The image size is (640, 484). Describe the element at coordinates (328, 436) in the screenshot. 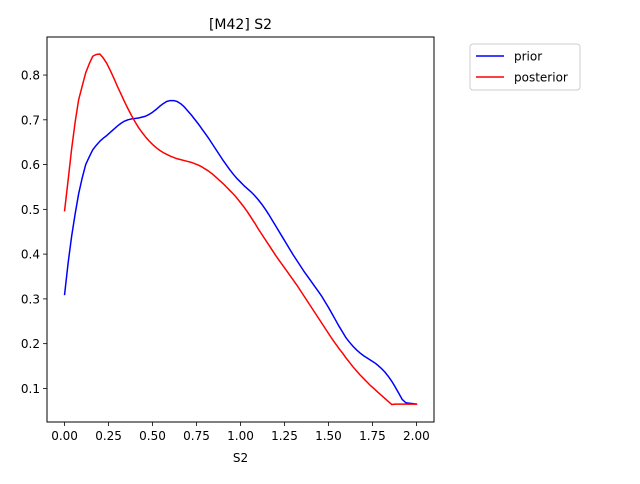

I see `x-tick-label: 1.50` at that location.